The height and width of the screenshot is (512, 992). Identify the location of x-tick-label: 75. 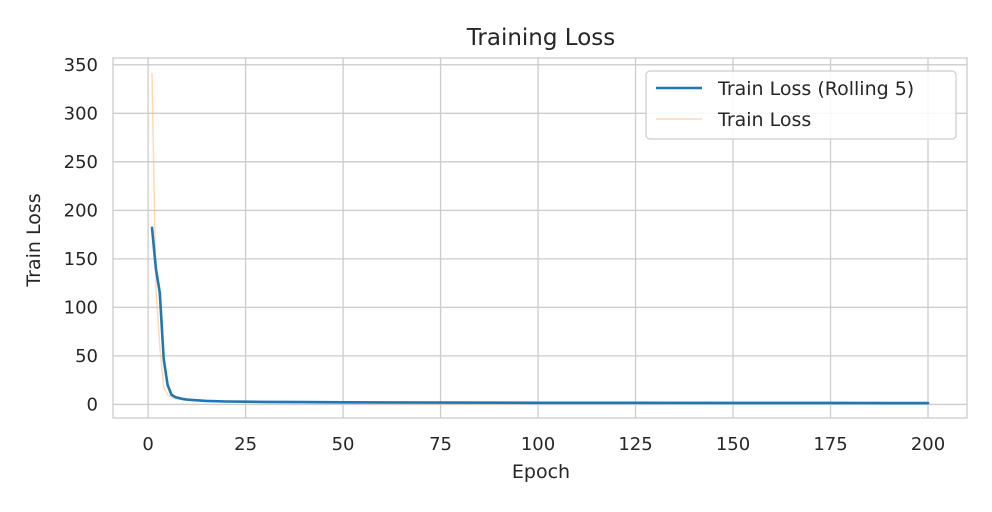
(440, 444).